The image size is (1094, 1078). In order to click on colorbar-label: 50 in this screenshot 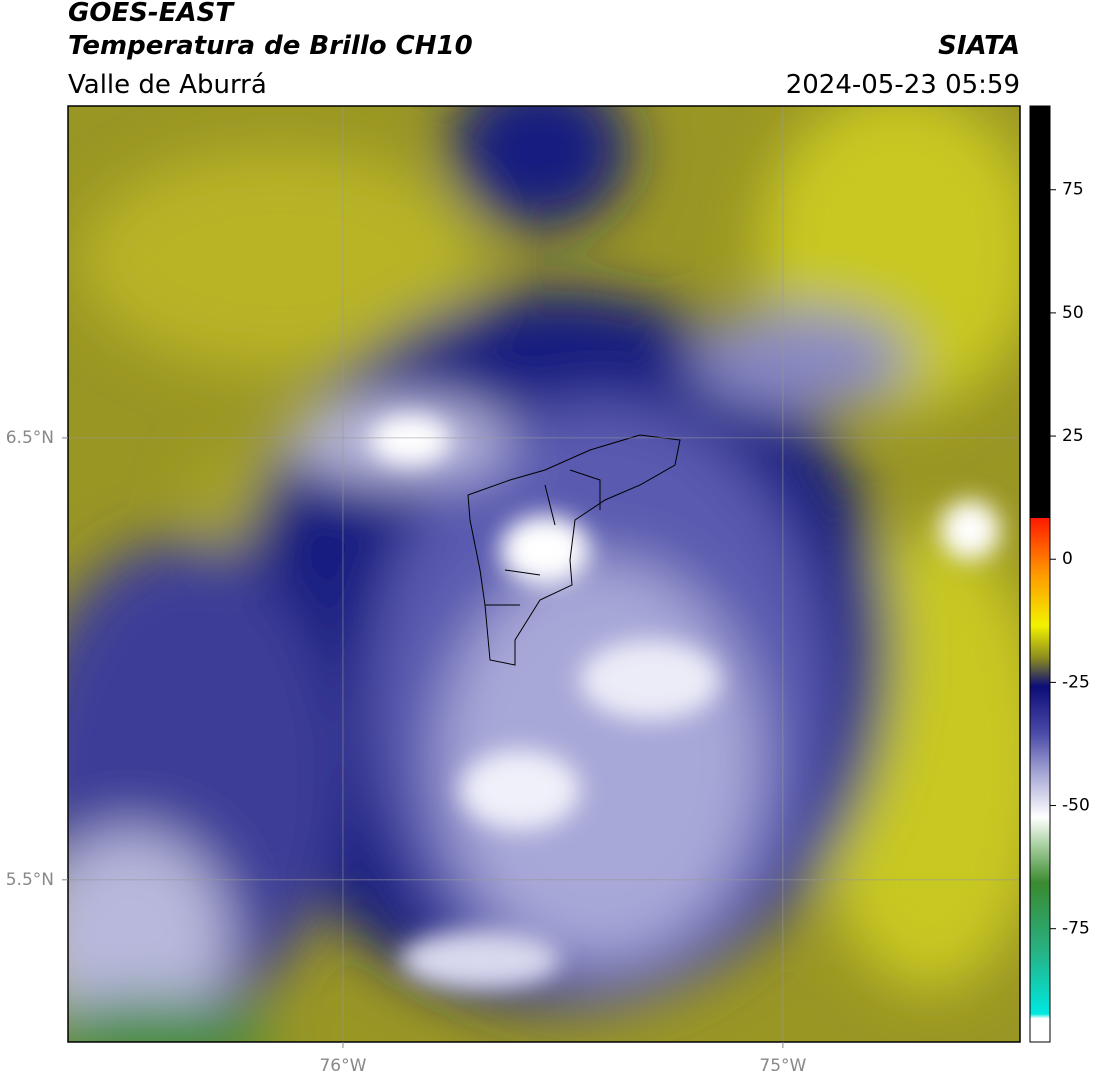, I will do `click(1073, 313)`.